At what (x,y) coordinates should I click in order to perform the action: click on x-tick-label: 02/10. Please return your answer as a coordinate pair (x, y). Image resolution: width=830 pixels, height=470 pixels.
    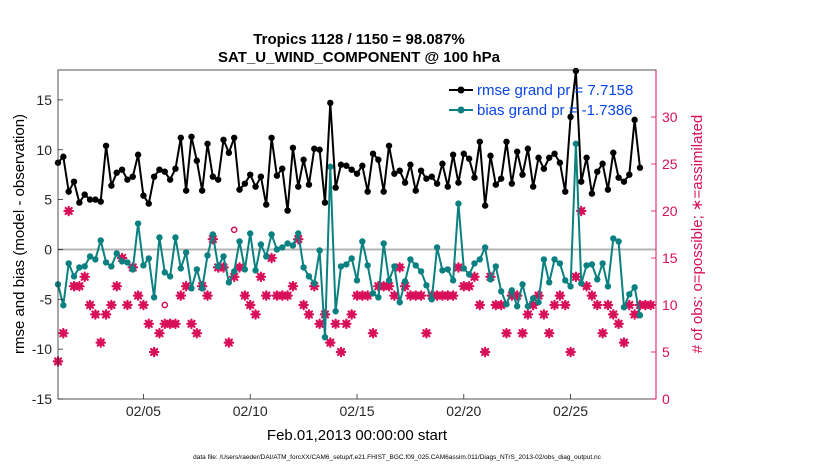
    Looking at the image, I should click on (250, 411).